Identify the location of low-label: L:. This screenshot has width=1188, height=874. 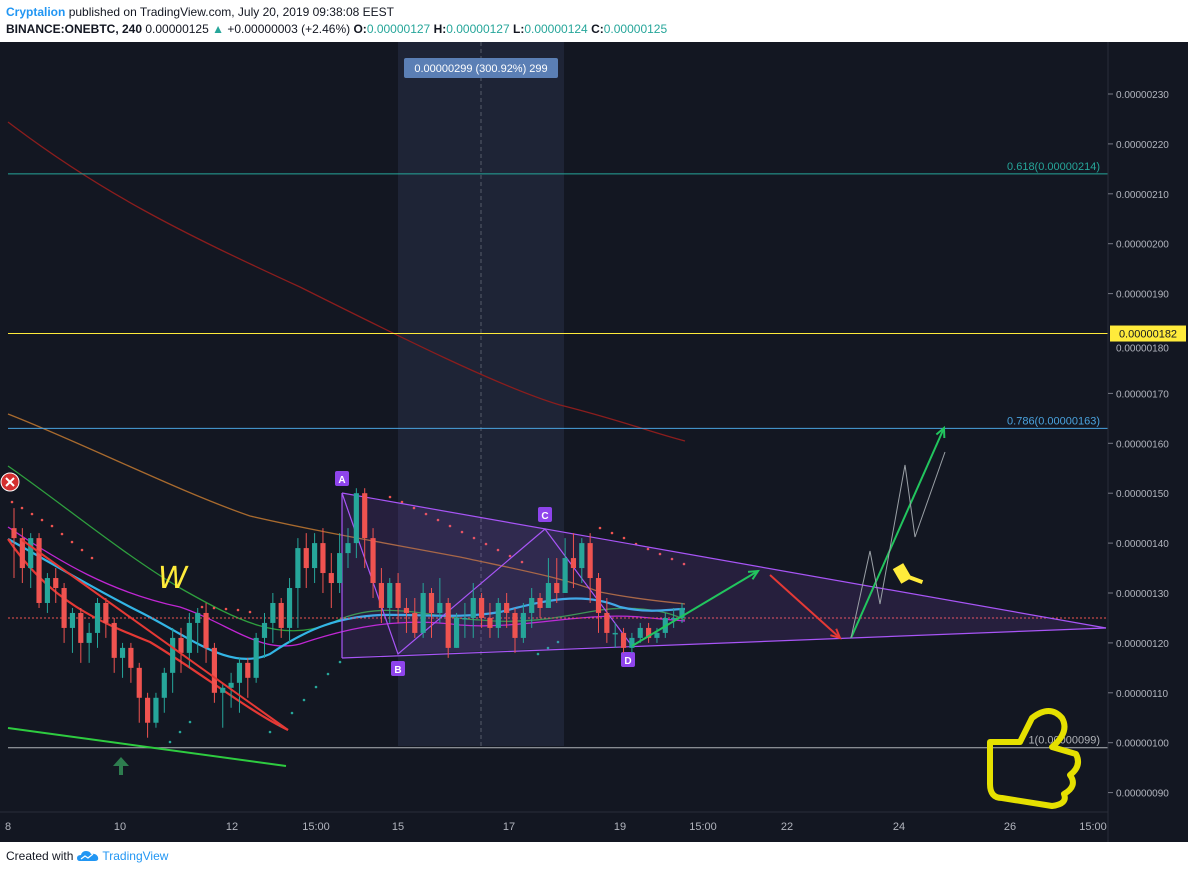
(518, 29).